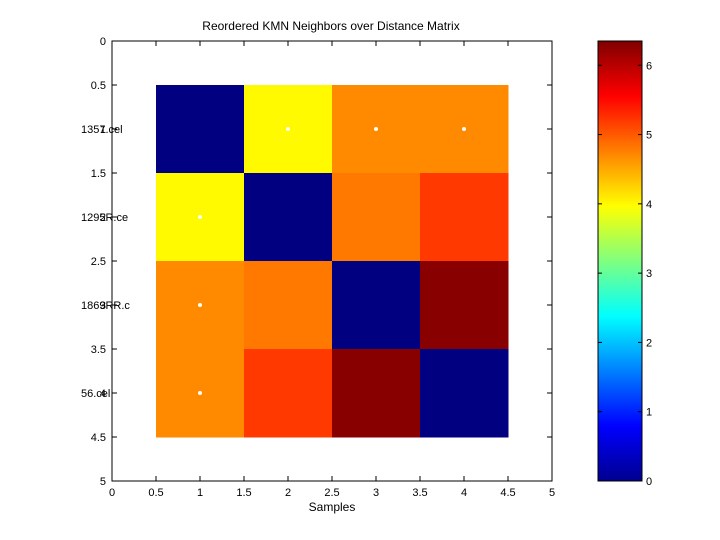 The height and width of the screenshot is (540, 720). Describe the element at coordinates (649, 413) in the screenshot. I see `colorbar-tick-label: 1` at that location.